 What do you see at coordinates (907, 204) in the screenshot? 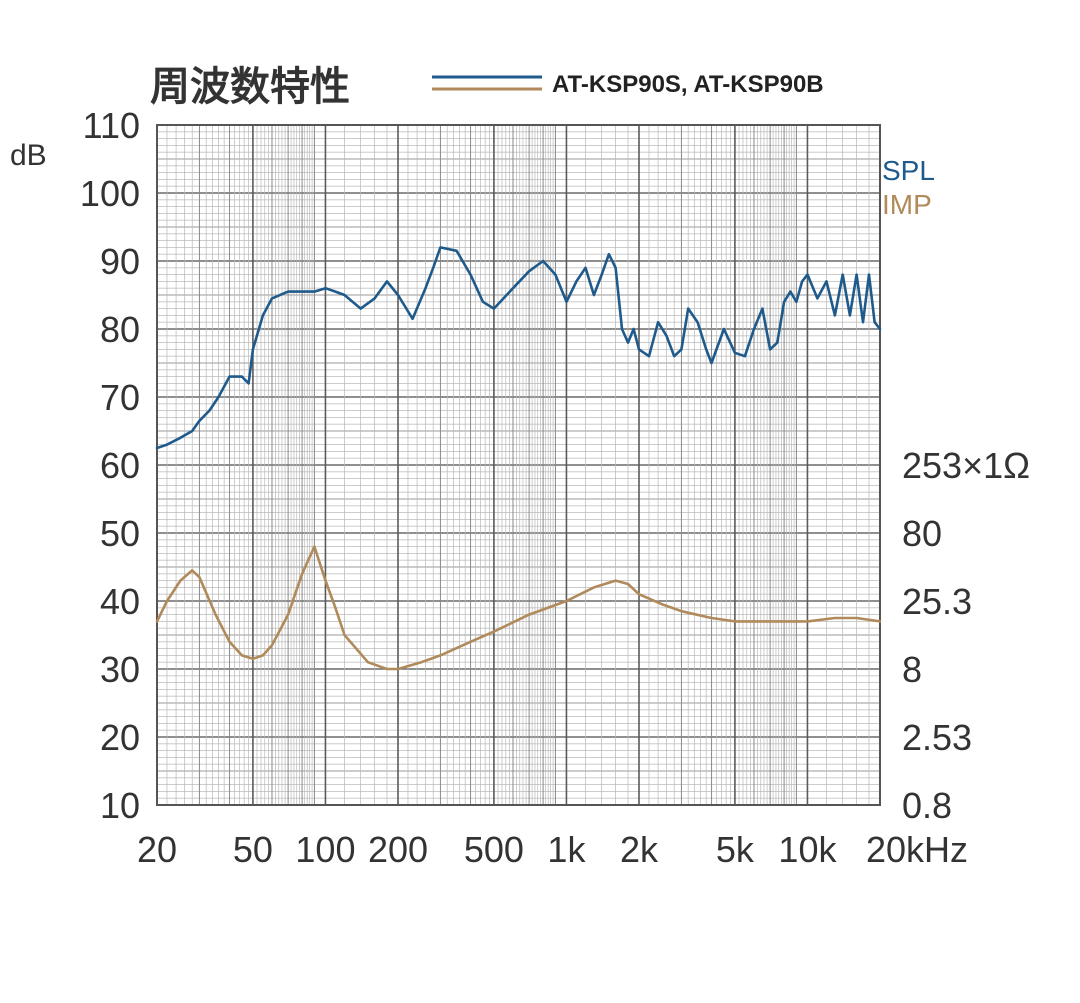
I see `series-label-imp: IMP` at bounding box center [907, 204].